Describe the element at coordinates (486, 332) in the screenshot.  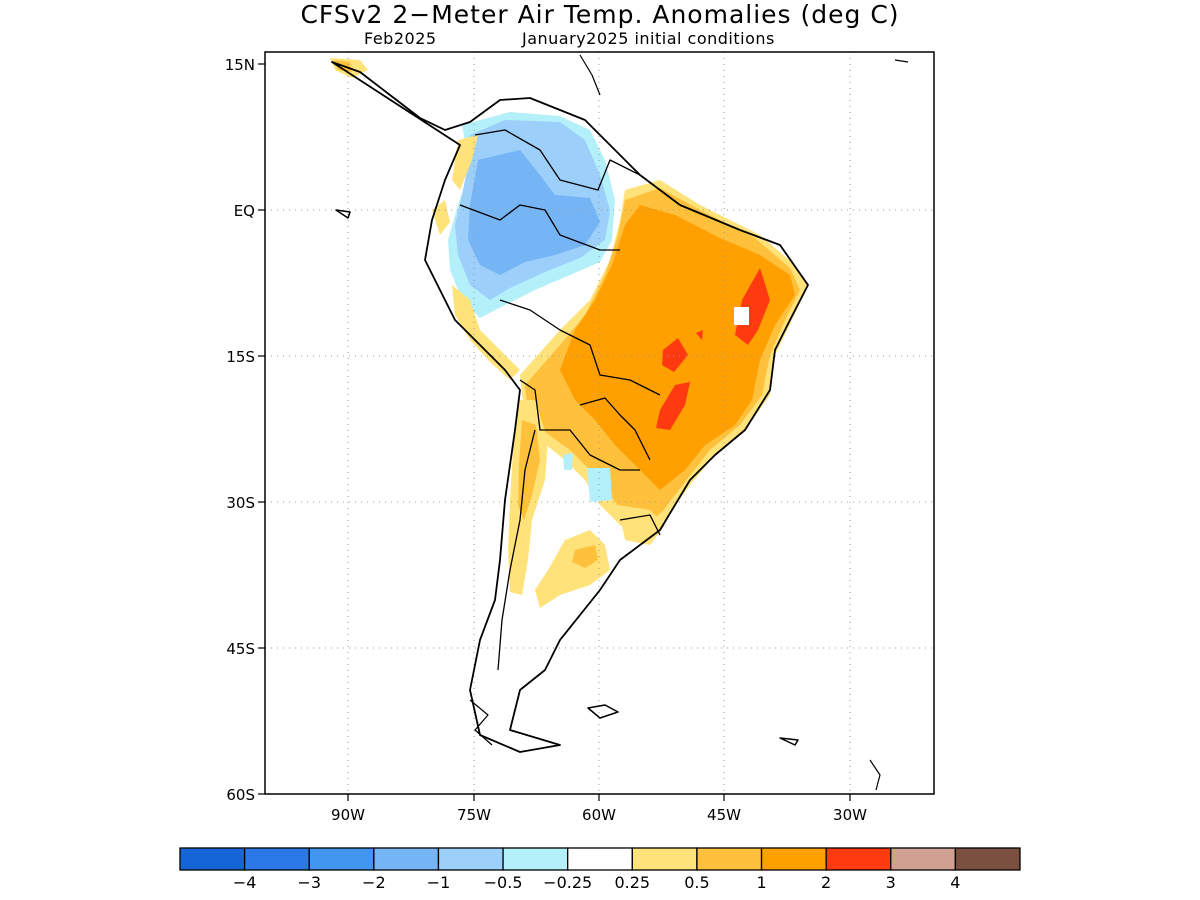
I see `anomaly-peru-coast` at that location.